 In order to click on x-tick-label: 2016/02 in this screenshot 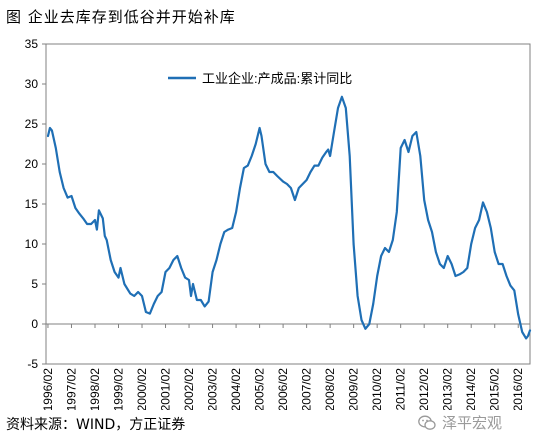, I will do `click(518, 389)`.